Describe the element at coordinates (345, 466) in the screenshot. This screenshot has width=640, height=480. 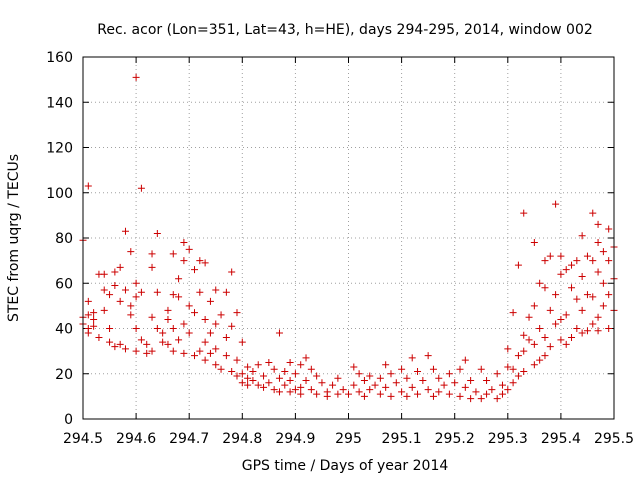
I see `x-axis-label: GPS time / Days of year 2014` at that location.